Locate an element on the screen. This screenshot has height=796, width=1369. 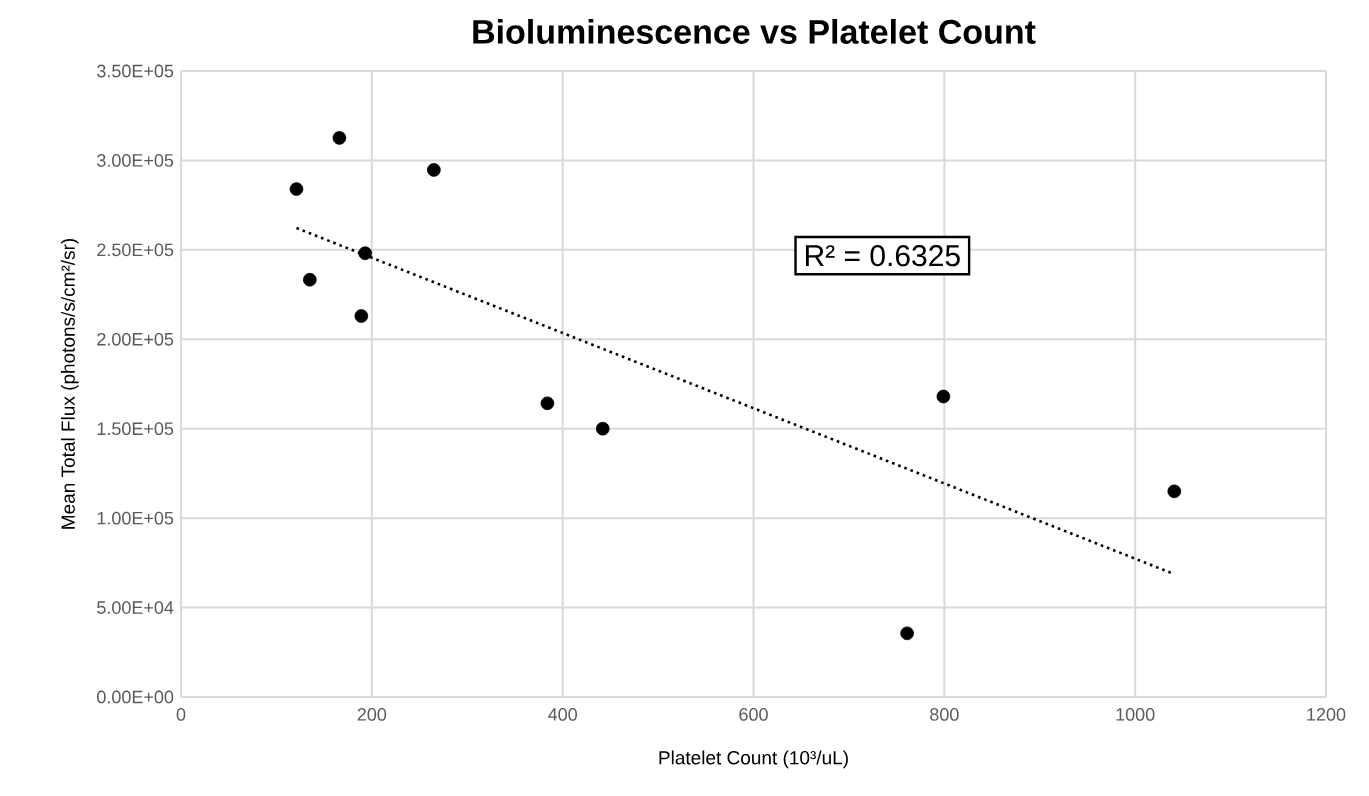
x-axis-title: Platelet Count (10³/uL) is located at coordinates (753, 759).